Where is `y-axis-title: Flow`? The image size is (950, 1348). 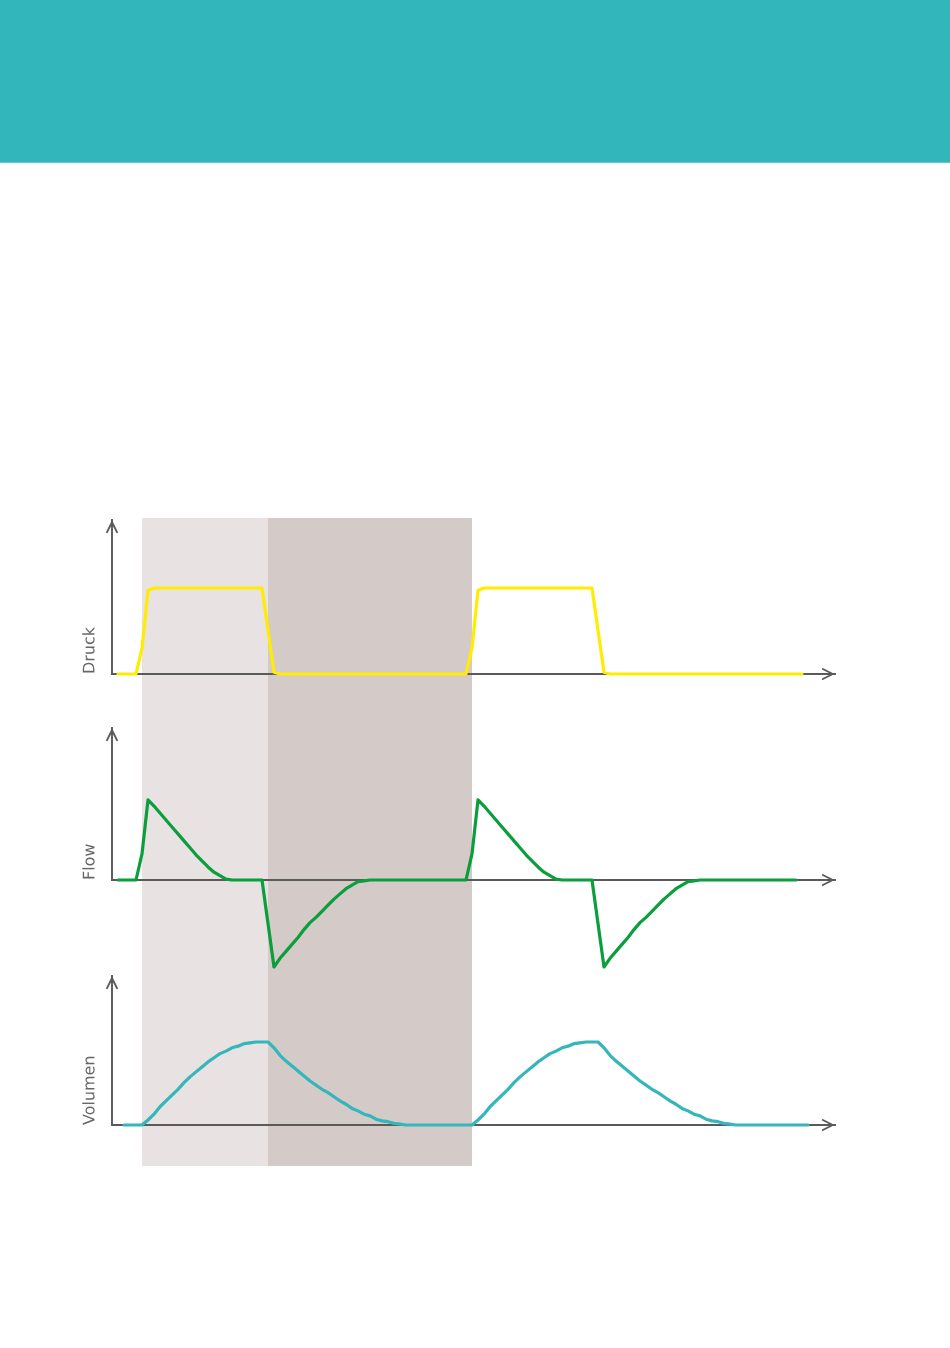 y-axis-title: Flow is located at coordinates (88, 861).